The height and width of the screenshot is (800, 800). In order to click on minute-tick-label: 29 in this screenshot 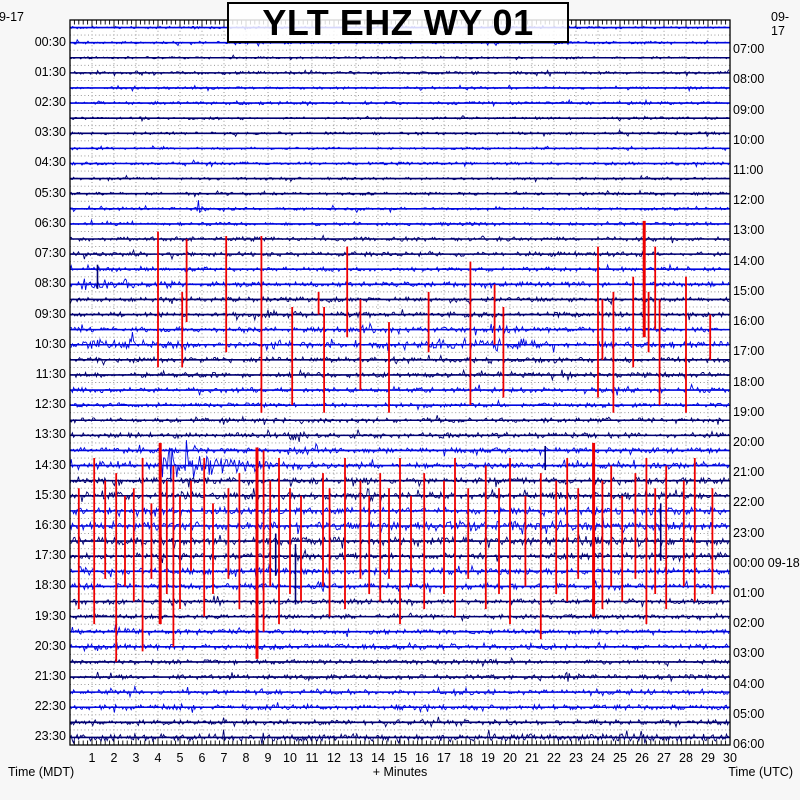, I will do `click(708, 758)`.